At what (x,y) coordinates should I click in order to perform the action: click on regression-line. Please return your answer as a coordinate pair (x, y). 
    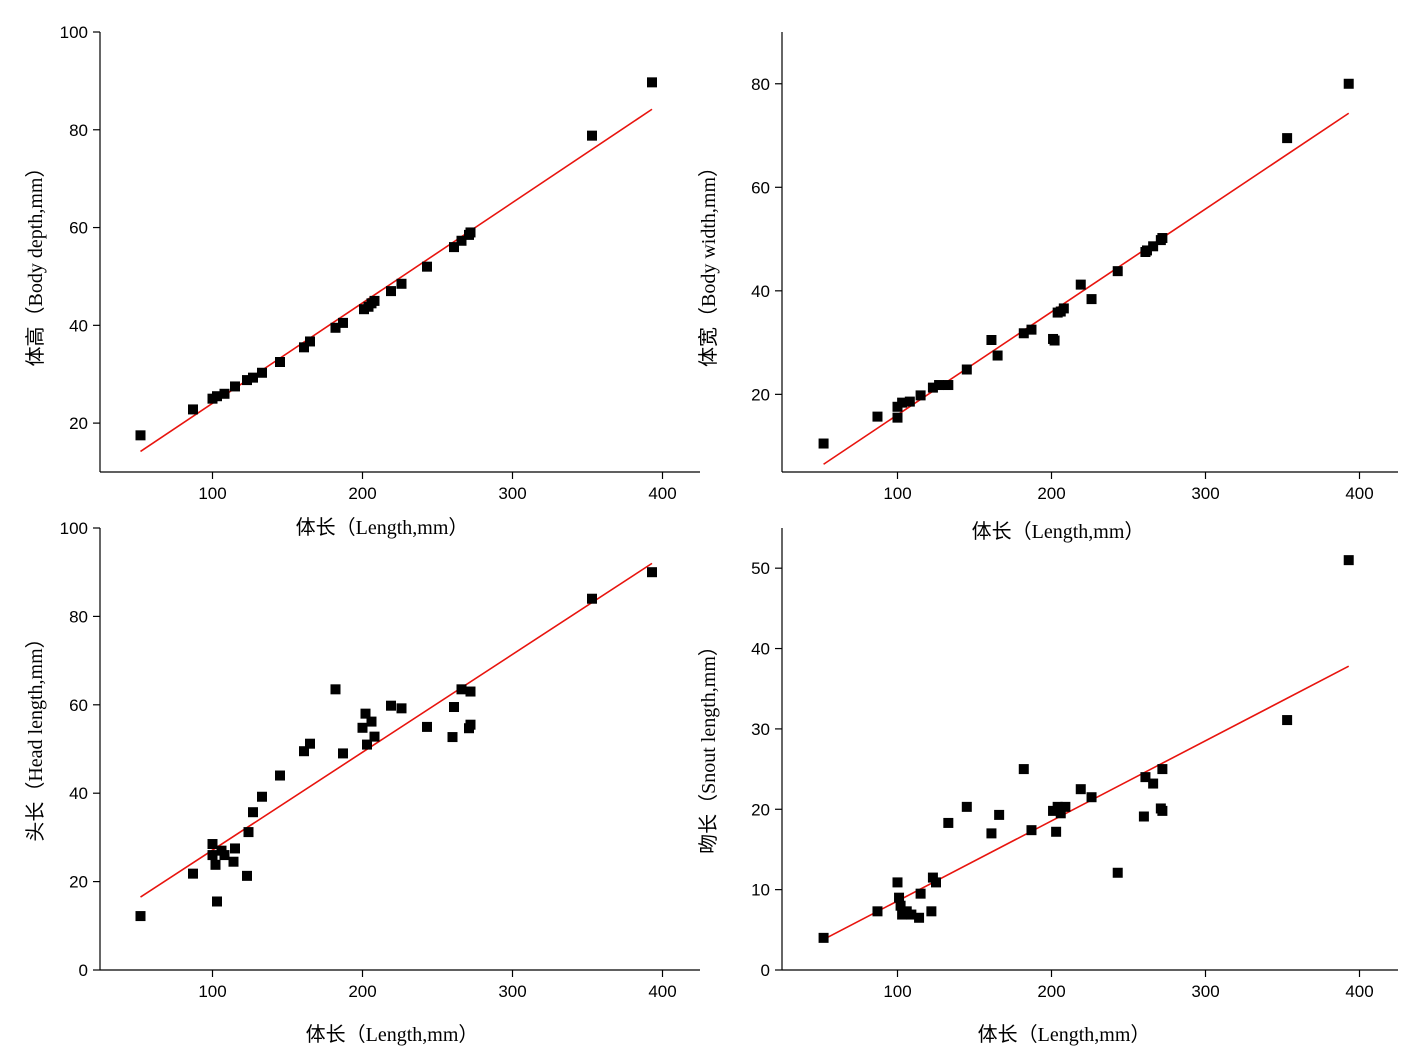
    Looking at the image, I should click on (1086, 803).